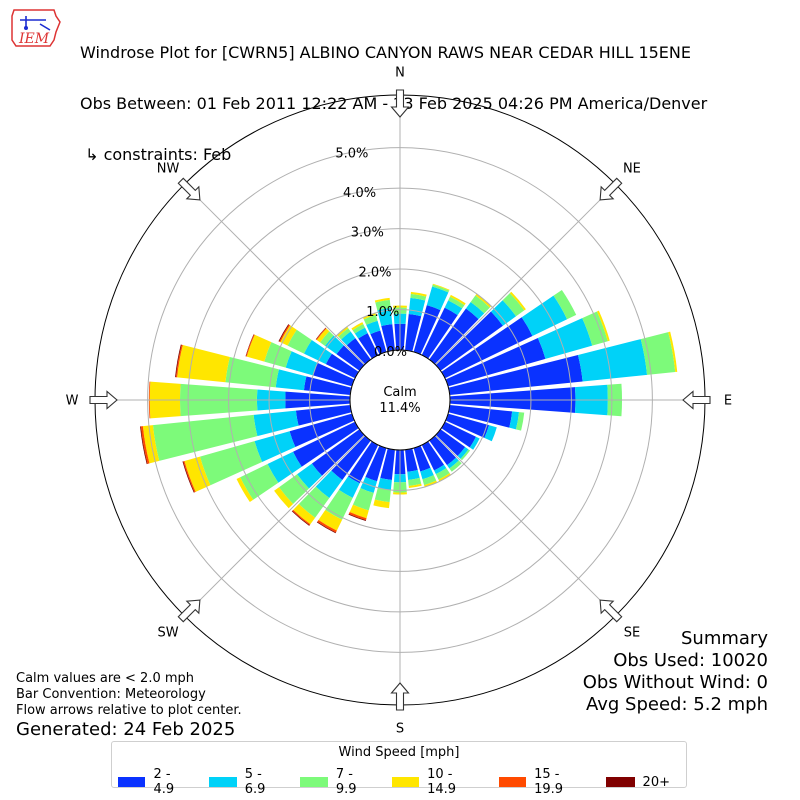  I want to click on compass-label: S, so click(400, 729).